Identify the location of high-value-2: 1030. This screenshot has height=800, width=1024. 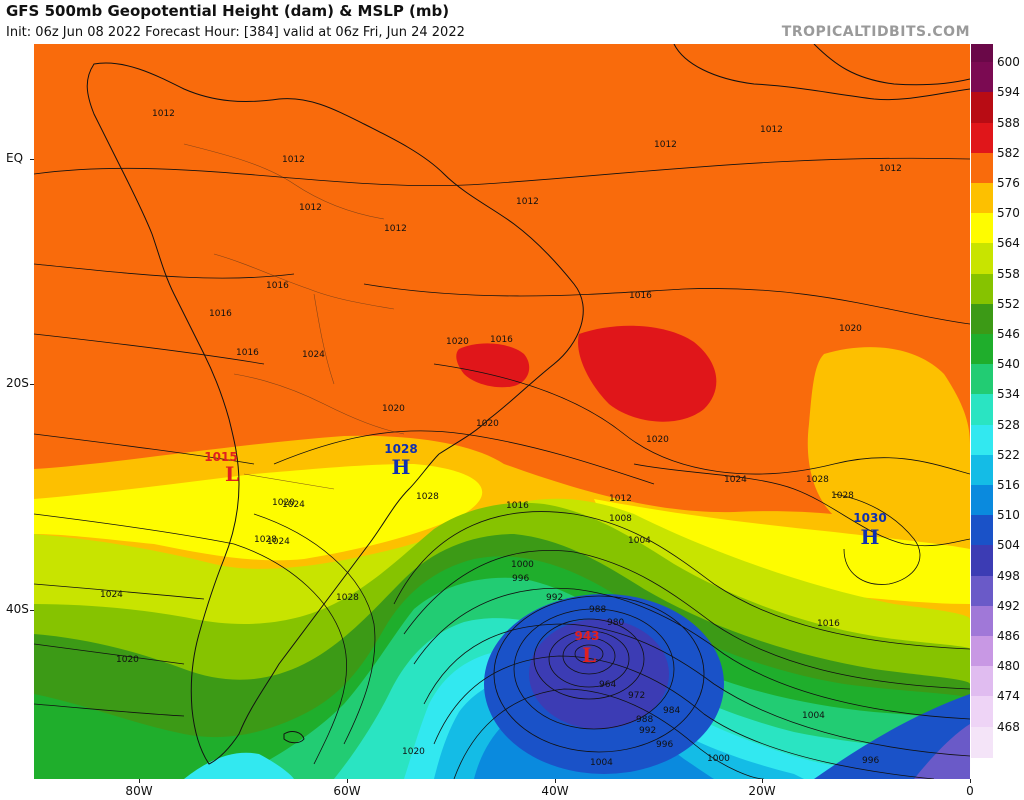
(869, 518).